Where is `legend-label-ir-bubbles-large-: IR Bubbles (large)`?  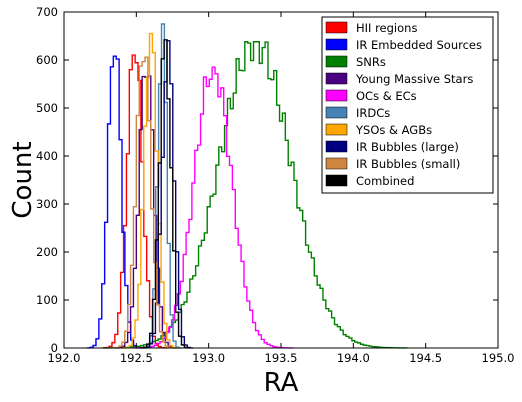 legend-label-ir-bubbles-large-: IR Bubbles (large) is located at coordinates (407, 147).